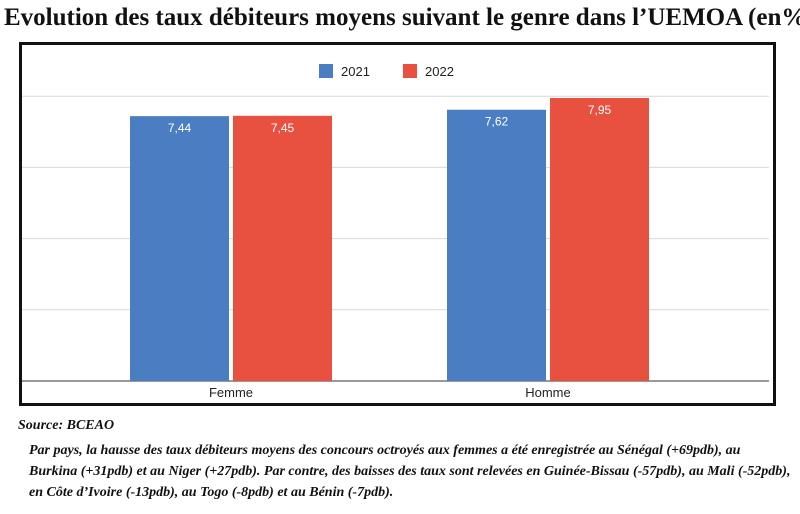  I want to click on bar-homme-2022, so click(599, 239).